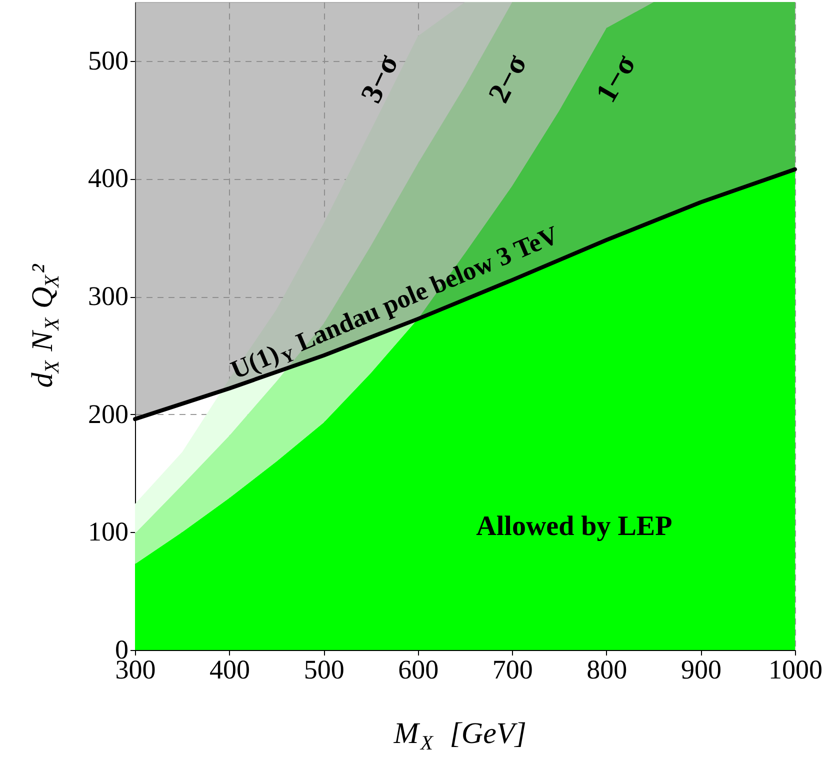  What do you see at coordinates (108, 413) in the screenshot?
I see `y-tick-label: 200` at bounding box center [108, 413].